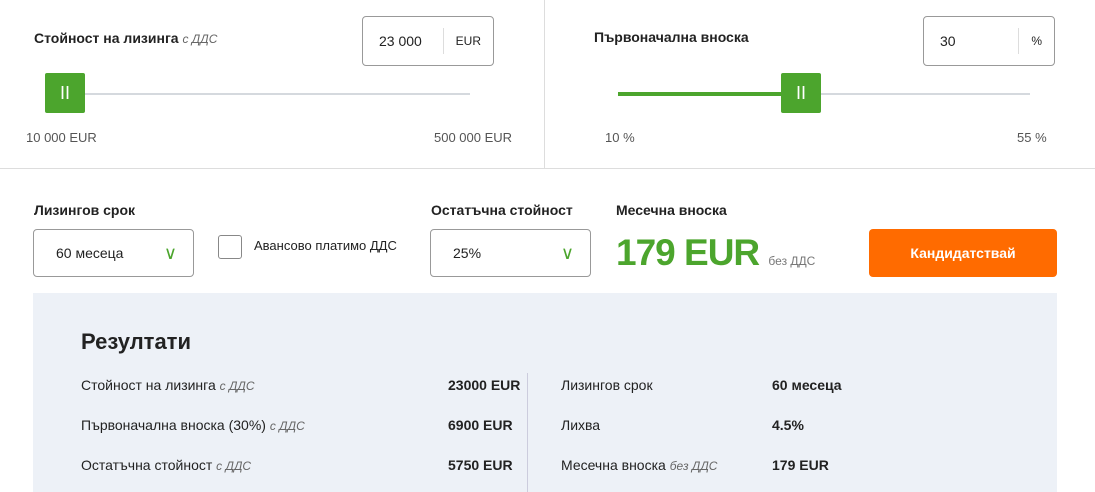  Describe the element at coordinates (136, 341) in the screenshot. I see `results-title: Резултати` at that location.